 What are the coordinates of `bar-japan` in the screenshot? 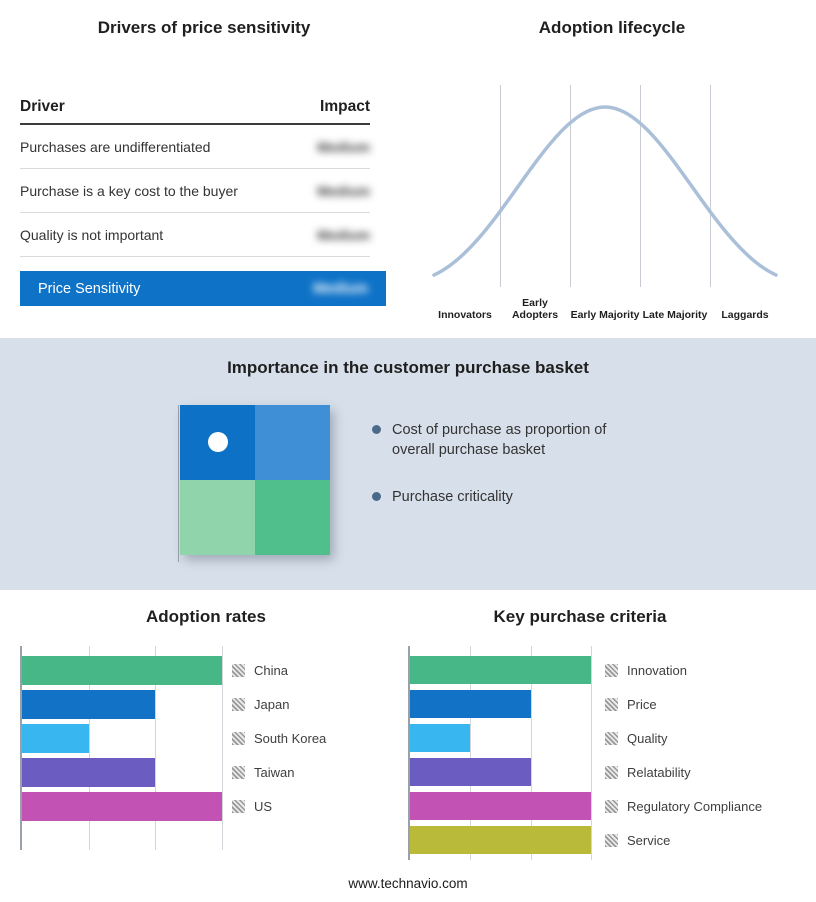 It's located at (89, 704).